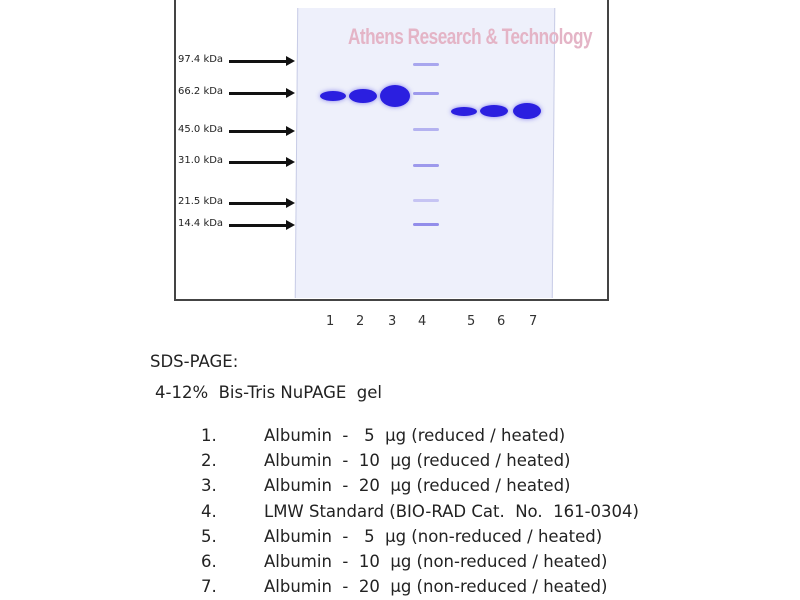  I want to click on lane-description: Albumin - 5 µg (reduced / heated), so click(415, 435).